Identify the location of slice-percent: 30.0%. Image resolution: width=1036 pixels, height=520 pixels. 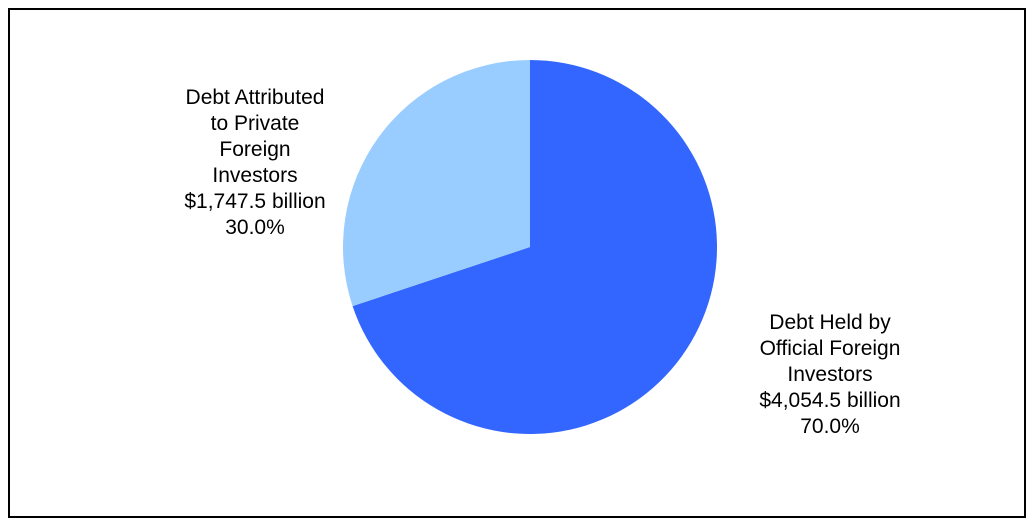
(255, 227).